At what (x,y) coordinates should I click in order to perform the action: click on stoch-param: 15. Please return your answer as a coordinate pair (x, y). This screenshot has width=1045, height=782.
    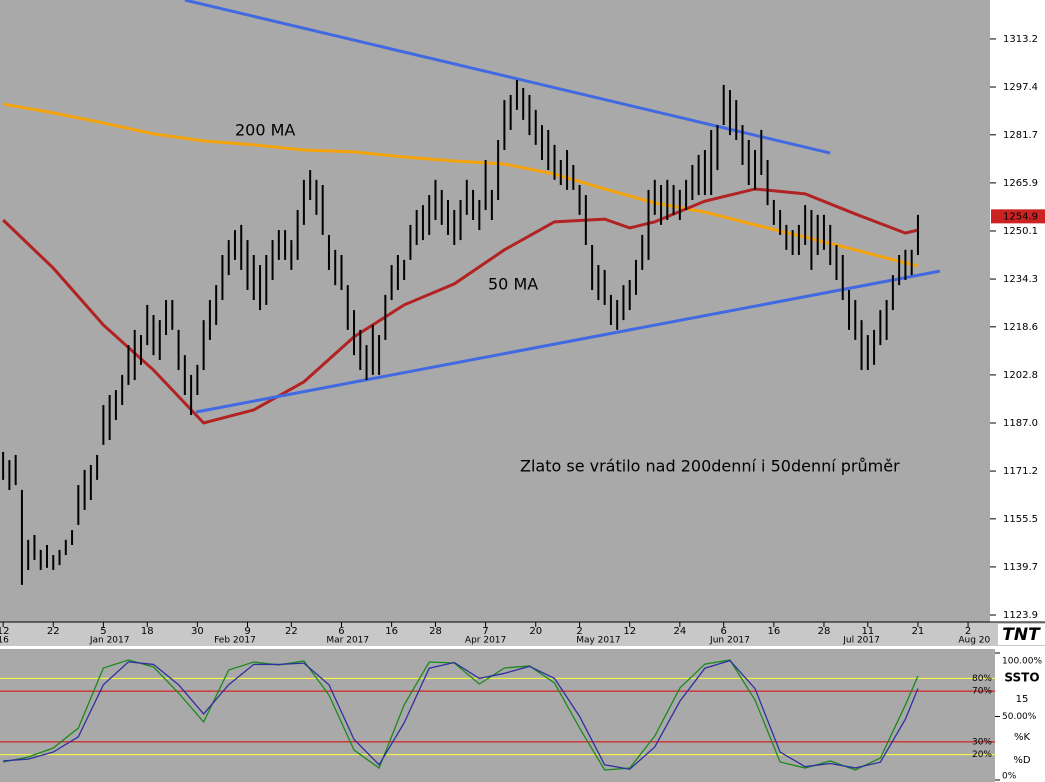
    Looking at the image, I should click on (1022, 699).